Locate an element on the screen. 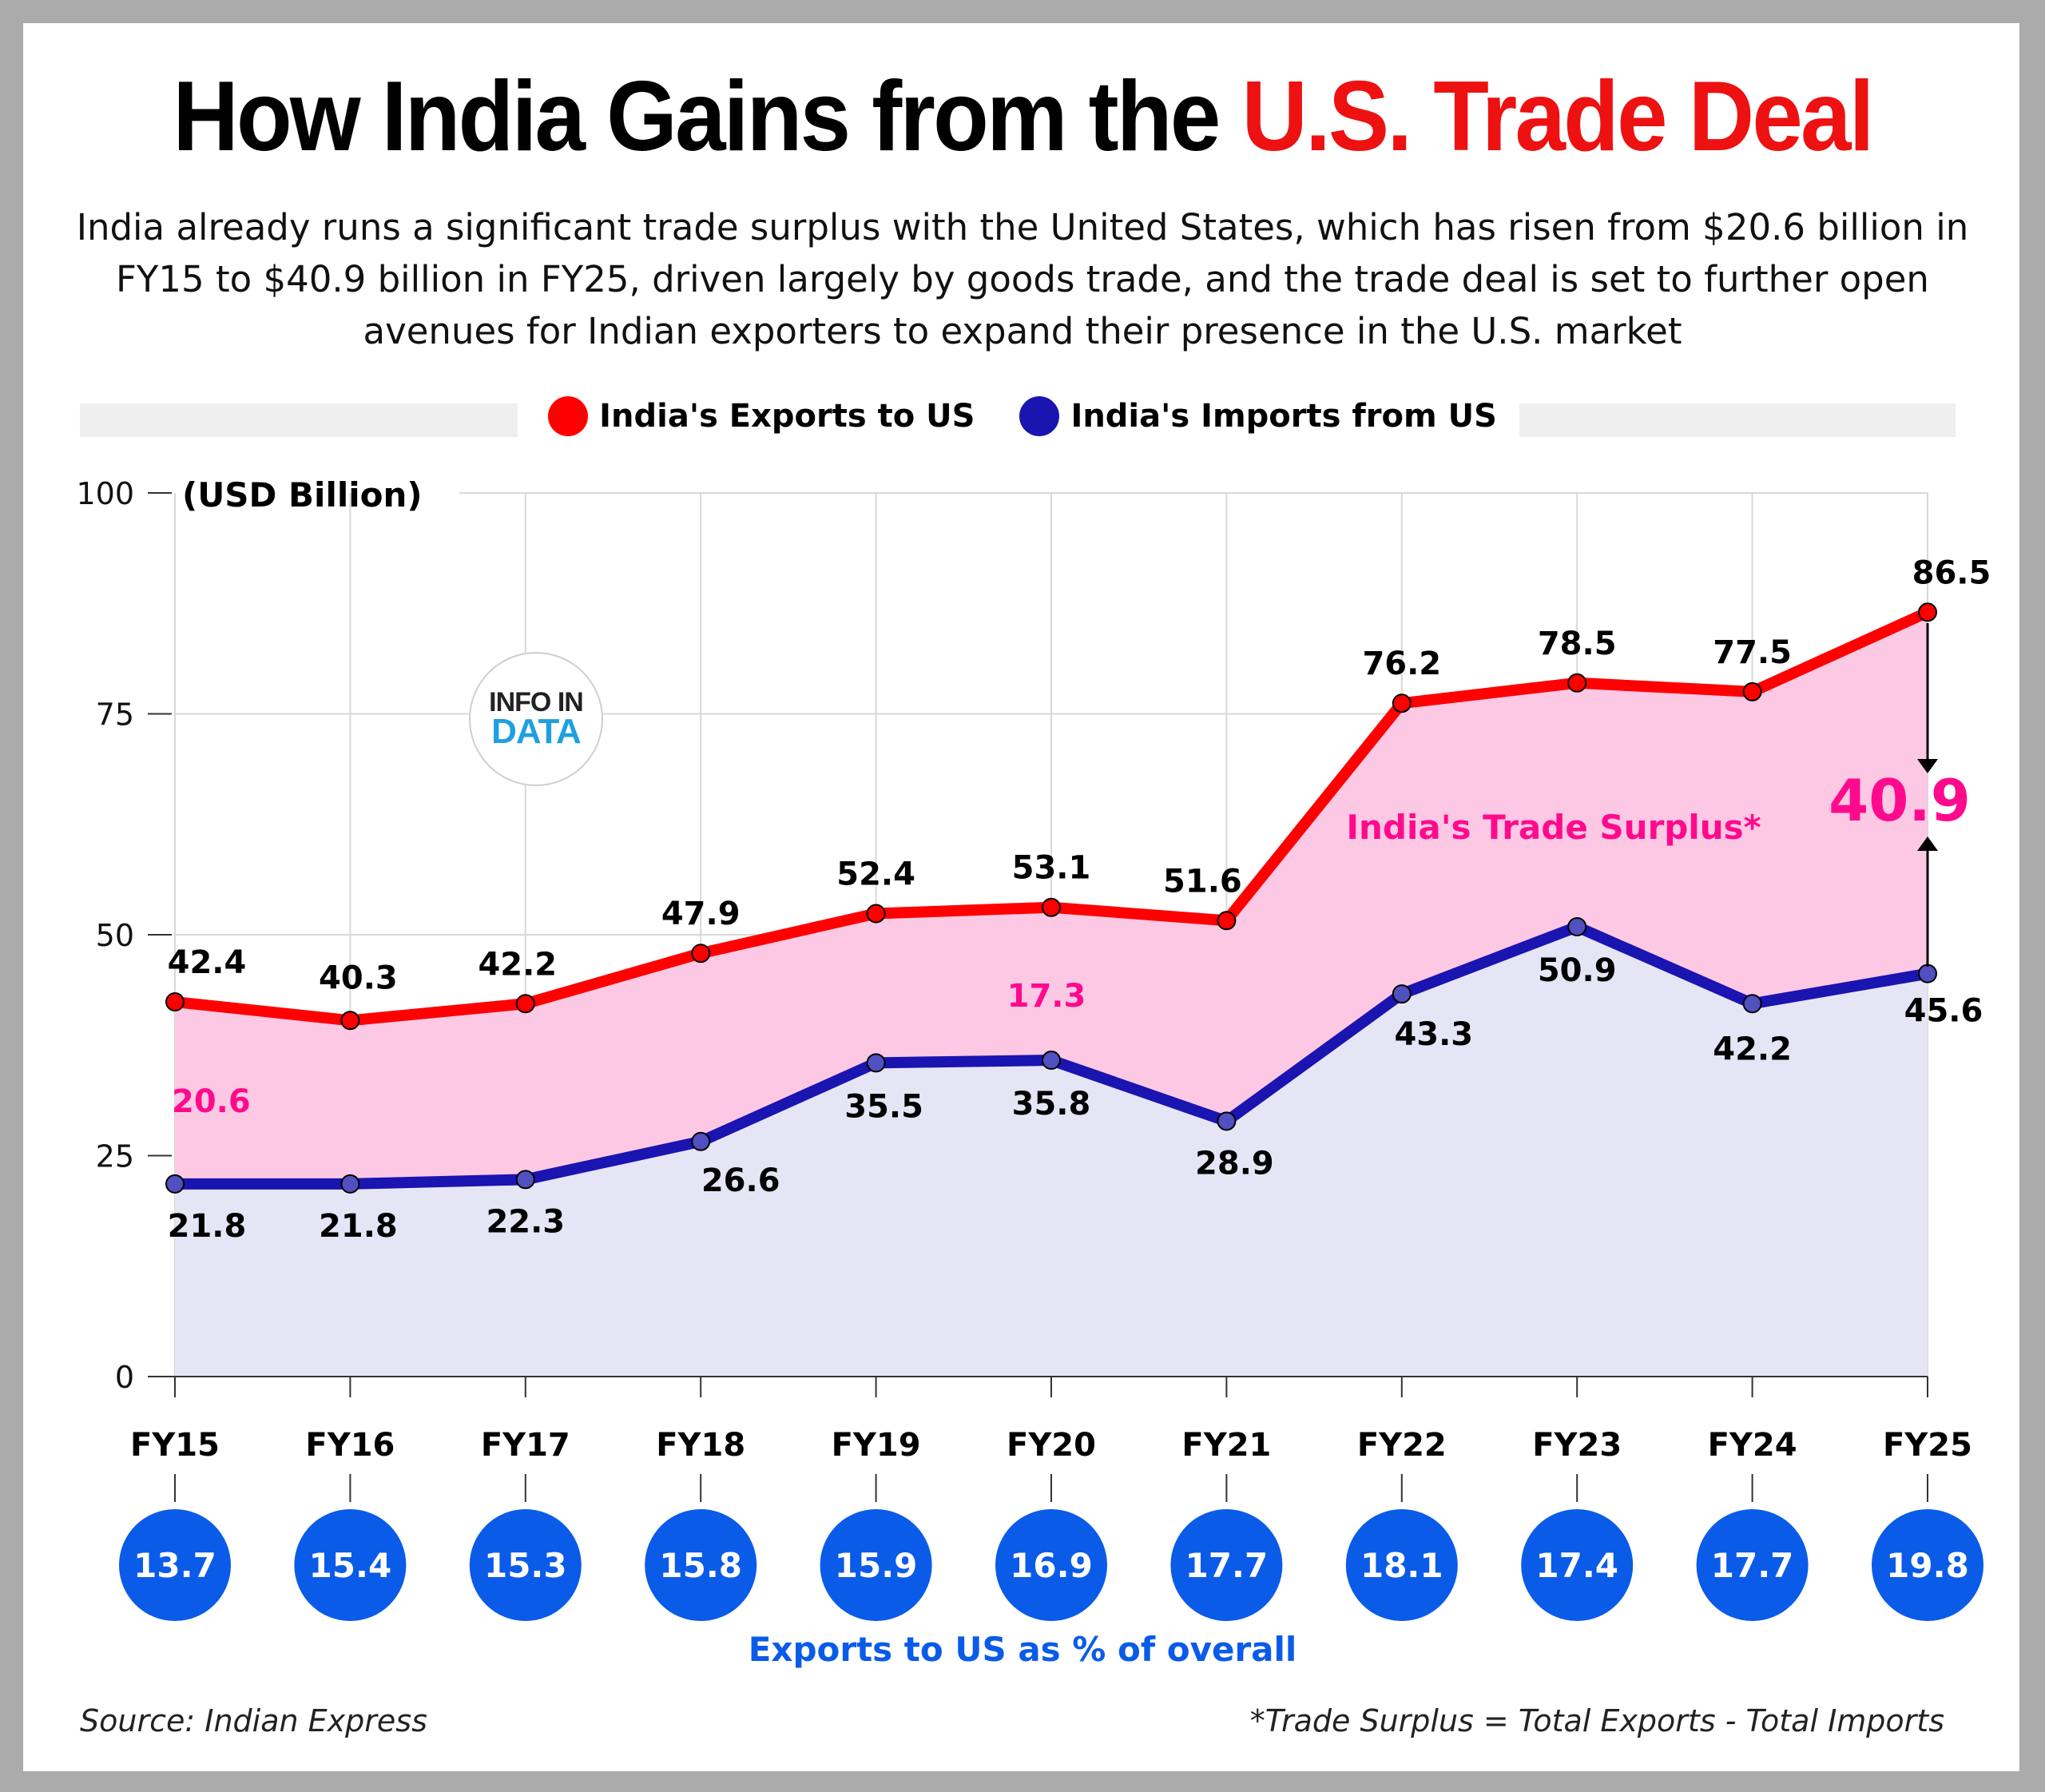 The image size is (2045, 1792). info-in-data-logo: INFO IN DATA is located at coordinates (536, 719).